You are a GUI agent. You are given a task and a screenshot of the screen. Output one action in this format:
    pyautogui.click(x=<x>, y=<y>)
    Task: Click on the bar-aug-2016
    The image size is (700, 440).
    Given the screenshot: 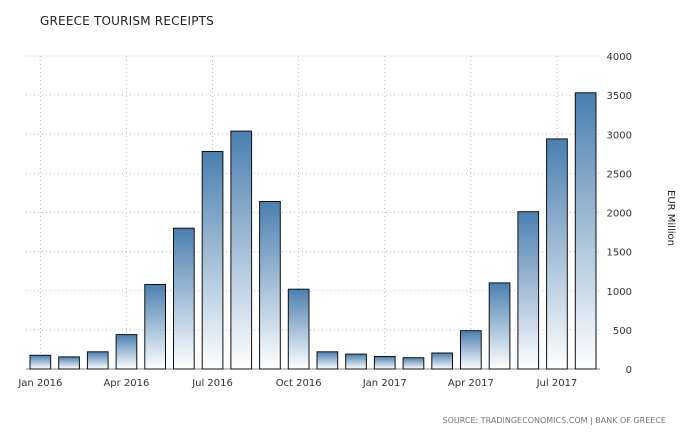 What is the action you would take?
    pyautogui.click(x=241, y=250)
    